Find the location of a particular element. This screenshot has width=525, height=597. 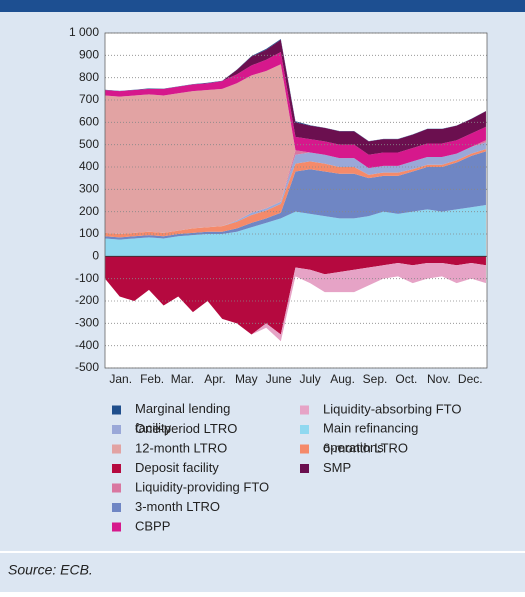

y-tick-label: 900 is located at coordinates (89, 55).